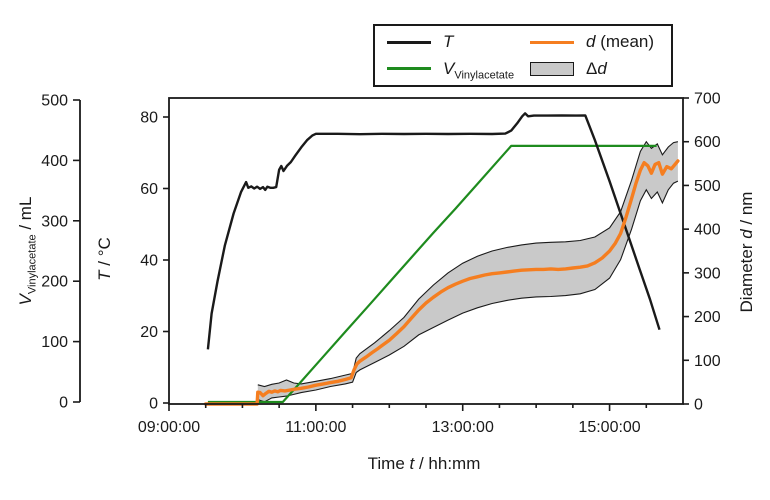  What do you see at coordinates (412, 463) in the screenshot?
I see `x-axis-variable: t` at bounding box center [412, 463].